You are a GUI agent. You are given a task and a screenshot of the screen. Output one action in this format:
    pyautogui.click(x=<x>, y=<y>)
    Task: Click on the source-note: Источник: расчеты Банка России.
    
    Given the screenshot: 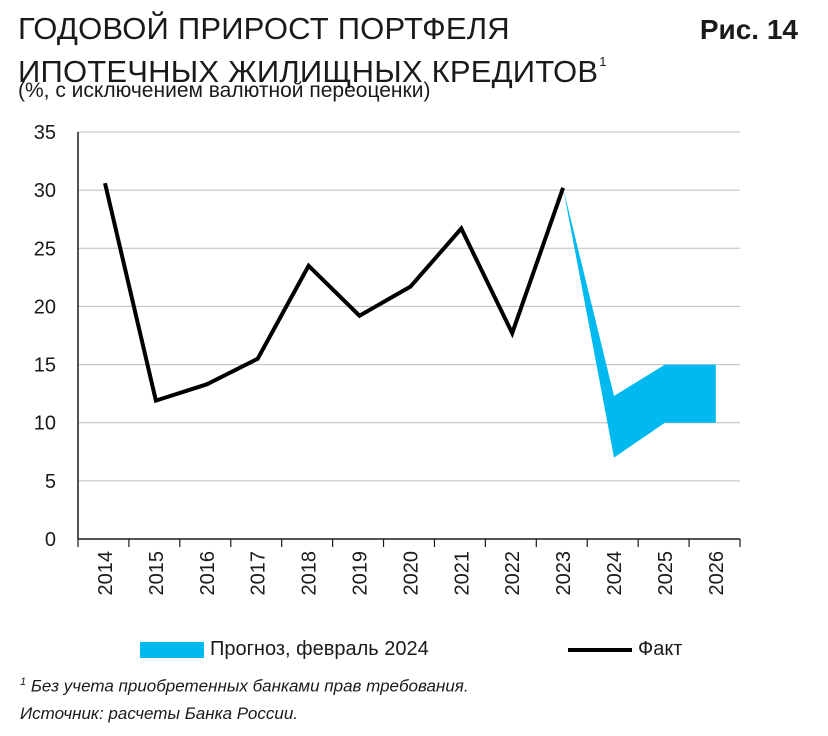 What is the action you would take?
    pyautogui.click(x=159, y=713)
    